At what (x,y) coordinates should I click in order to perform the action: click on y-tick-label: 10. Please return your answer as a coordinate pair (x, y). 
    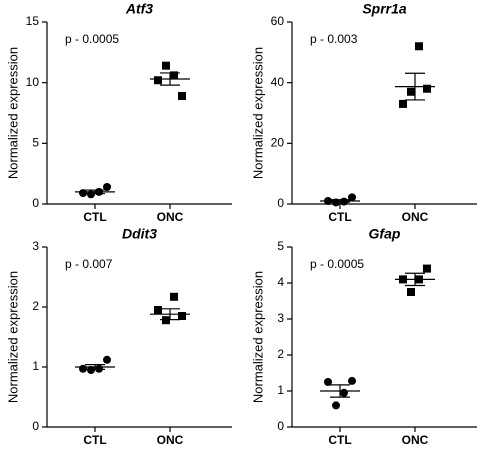
    Looking at the image, I should click on (33, 82).